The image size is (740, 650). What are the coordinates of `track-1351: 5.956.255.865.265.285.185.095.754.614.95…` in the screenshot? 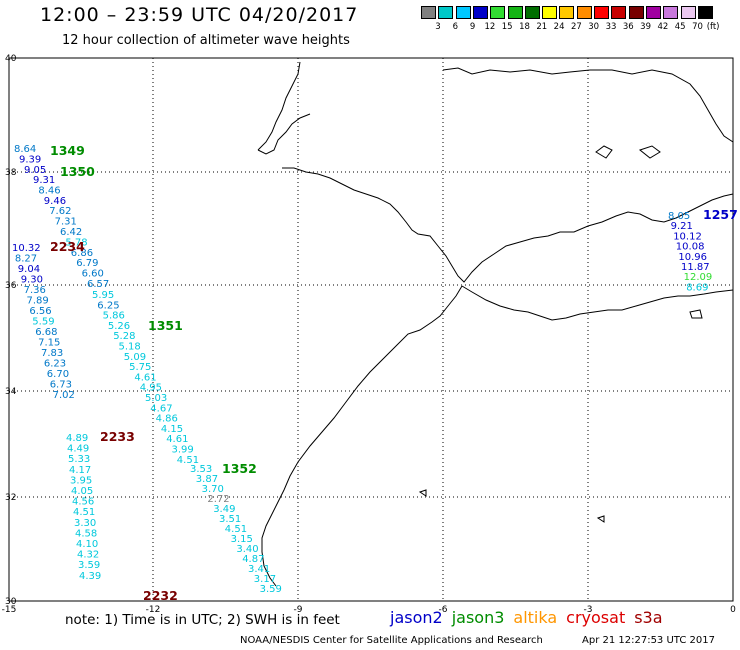 It's located at (145, 378).